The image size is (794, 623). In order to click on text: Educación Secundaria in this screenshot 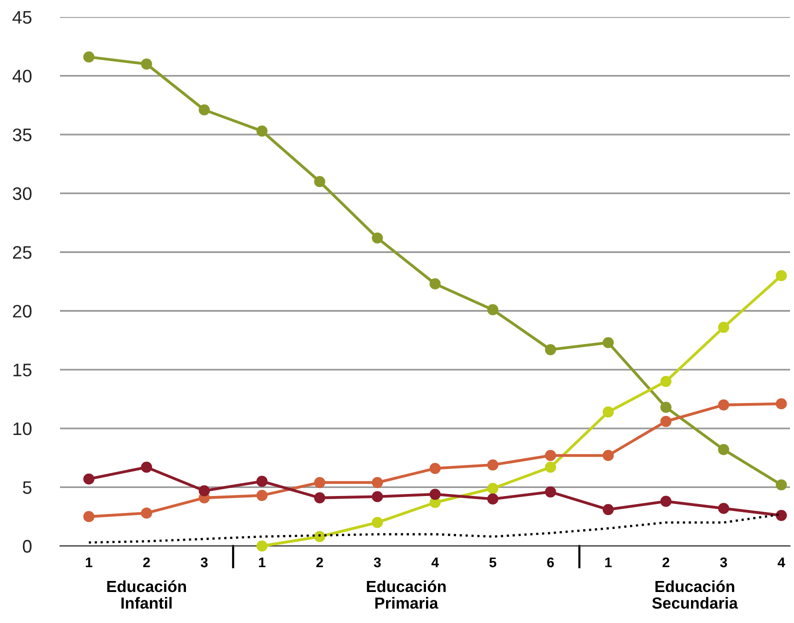, I will do `click(695, 594)`.